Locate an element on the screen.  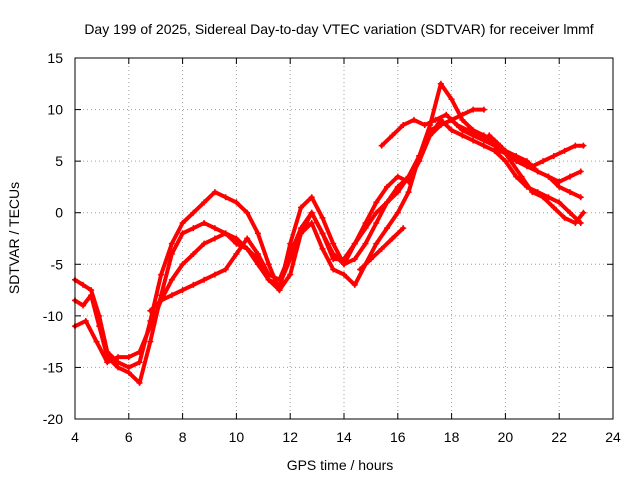
y-axis-label: SDTVAR / TECUs is located at coordinates (14, 238).